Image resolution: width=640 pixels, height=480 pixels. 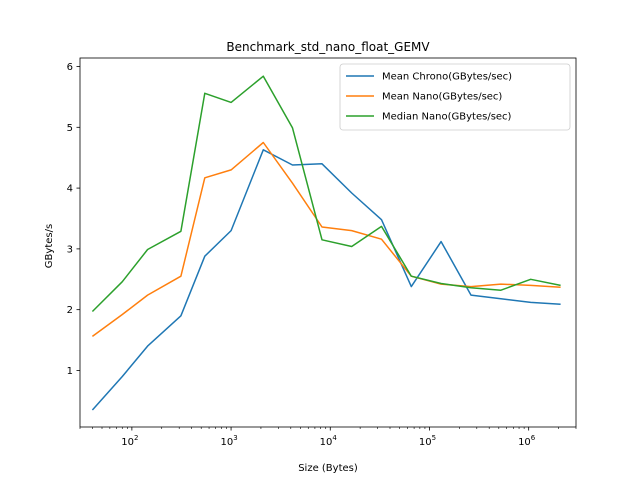 What do you see at coordinates (447, 77) in the screenshot?
I see `legend-label: Mean Chrono(GBytes/sec)` at bounding box center [447, 77].